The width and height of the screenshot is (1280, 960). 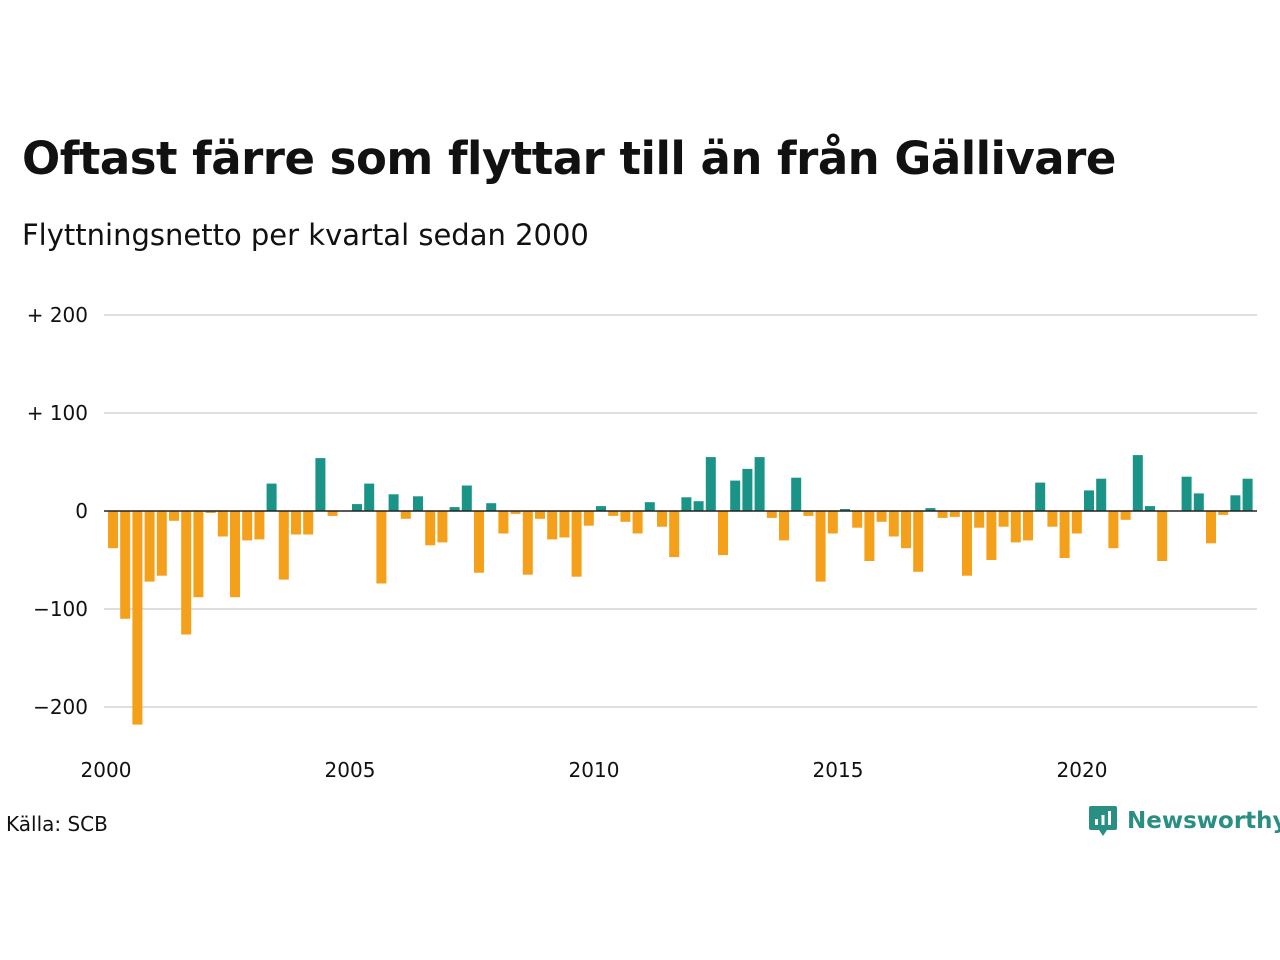 What do you see at coordinates (1103, 821) in the screenshot?
I see `newsworthy-logo-icon` at bounding box center [1103, 821].